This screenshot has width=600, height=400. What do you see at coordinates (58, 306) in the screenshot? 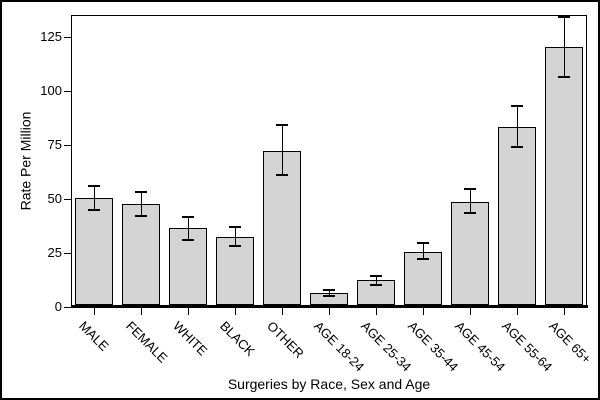
I see `y-tick-label: 0` at bounding box center [58, 306].